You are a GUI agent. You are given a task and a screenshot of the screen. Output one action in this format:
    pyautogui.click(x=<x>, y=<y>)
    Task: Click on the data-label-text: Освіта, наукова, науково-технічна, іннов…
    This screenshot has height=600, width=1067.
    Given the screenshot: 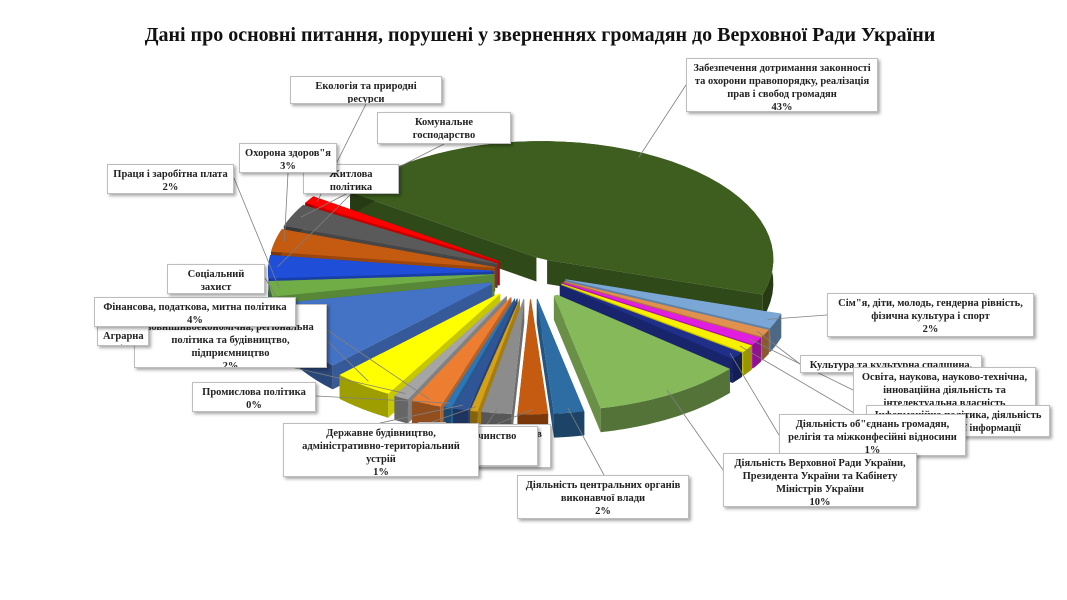 What is the action you would take?
    pyautogui.click(x=944, y=390)
    